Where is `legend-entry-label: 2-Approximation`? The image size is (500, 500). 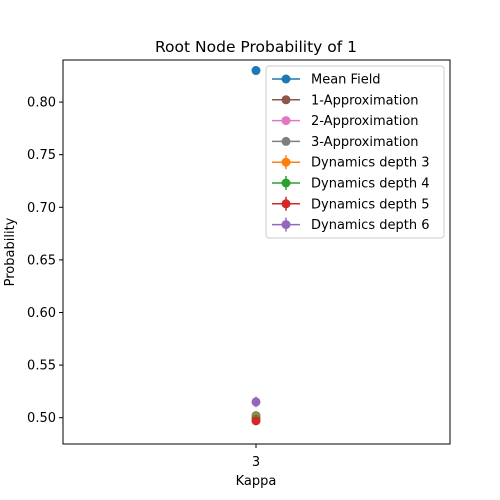
legend-entry-label: 2-Approximation is located at coordinates (365, 121).